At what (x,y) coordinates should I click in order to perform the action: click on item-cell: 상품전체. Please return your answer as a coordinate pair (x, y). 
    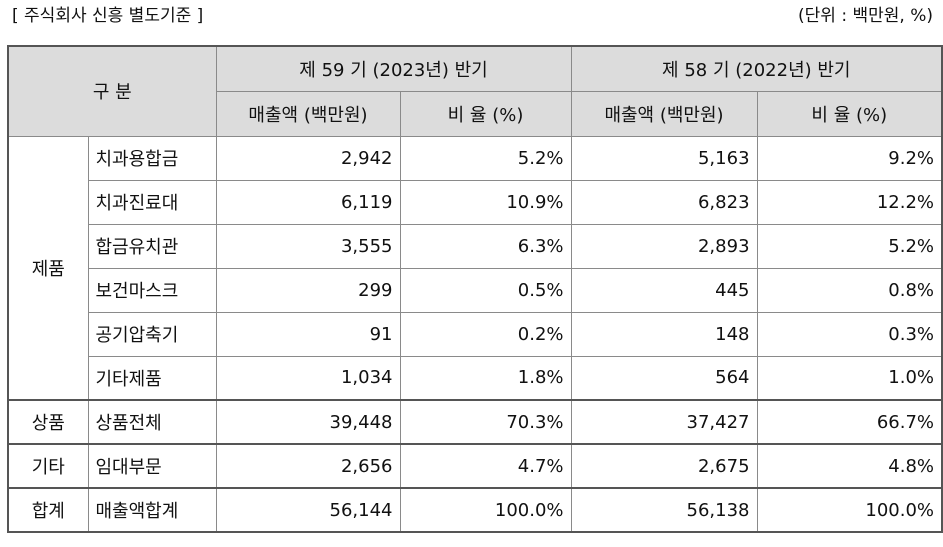
    Looking at the image, I should click on (152, 422).